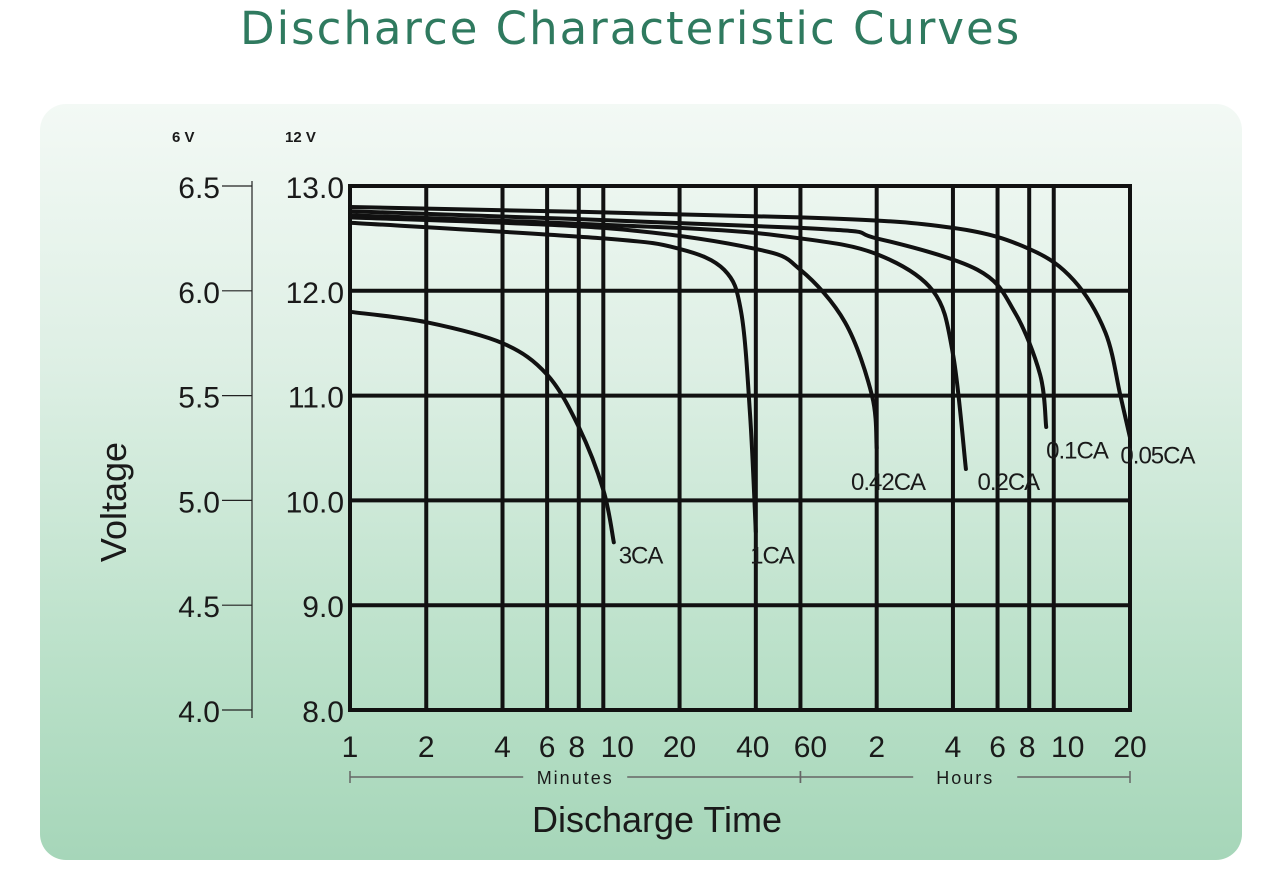  I want to click on x-tick-label: 40, so click(752, 747).